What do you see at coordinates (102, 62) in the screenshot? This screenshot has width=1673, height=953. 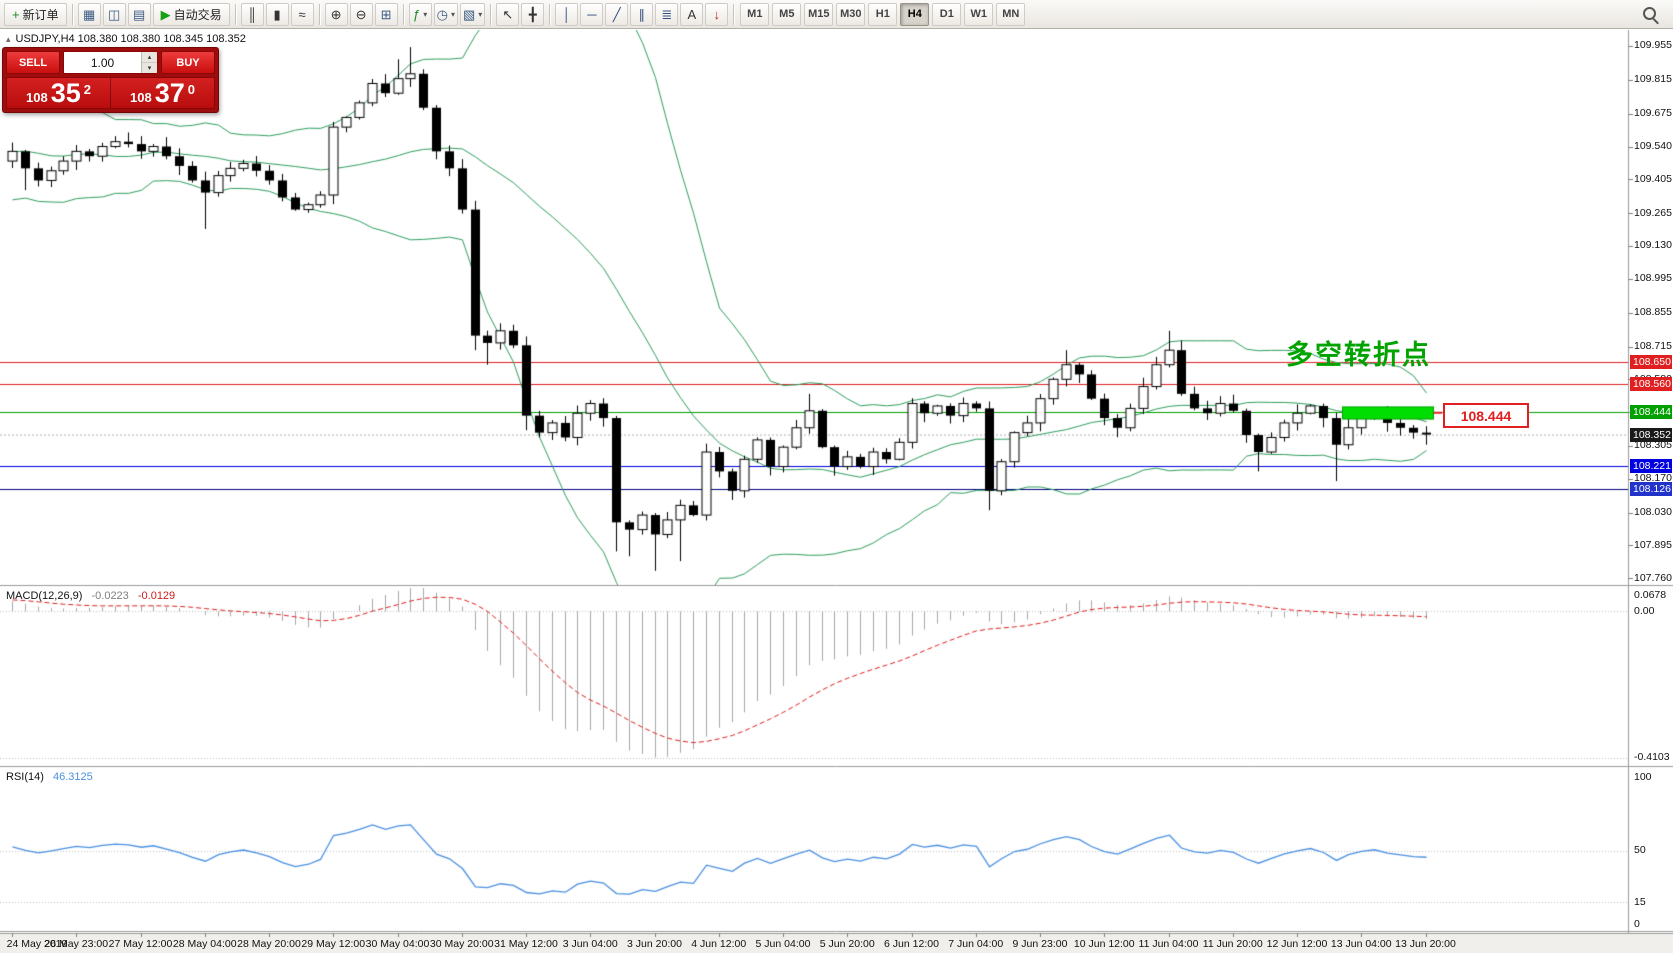 I see `volume-input` at bounding box center [102, 62].